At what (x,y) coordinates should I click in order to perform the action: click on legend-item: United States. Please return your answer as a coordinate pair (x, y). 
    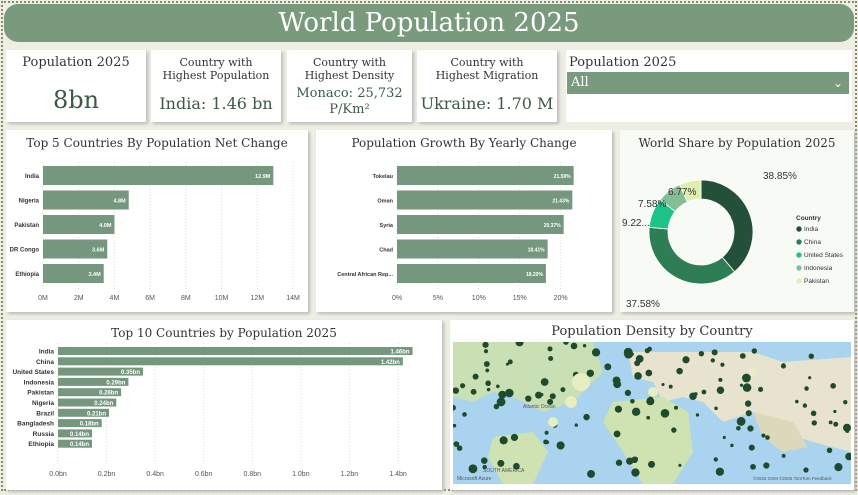
    Looking at the image, I should click on (824, 255).